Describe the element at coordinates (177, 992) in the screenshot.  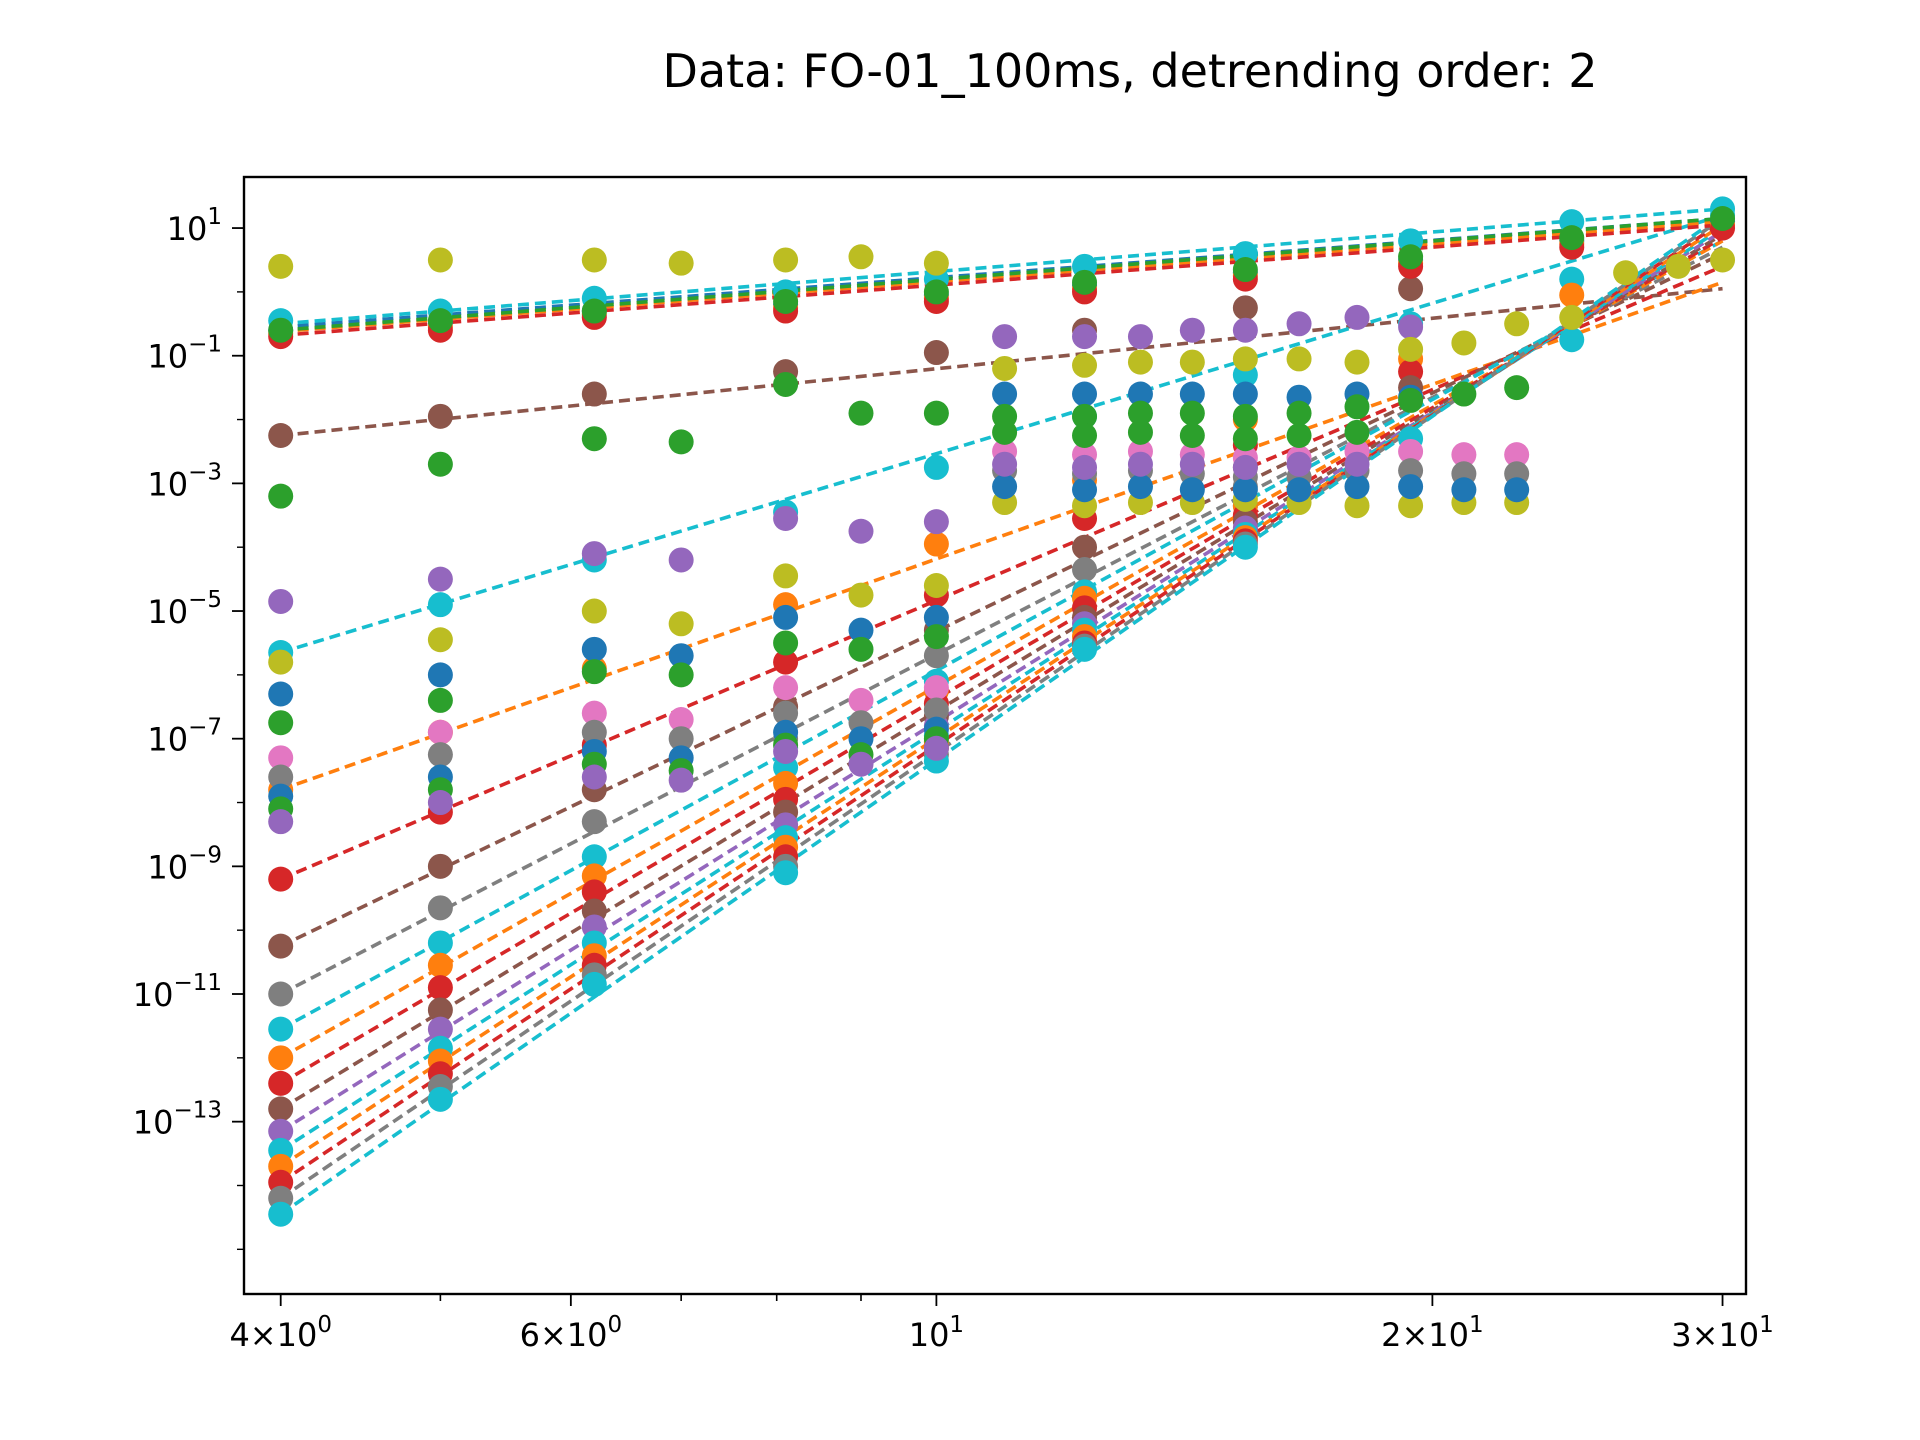
I see `y-tick-label: 10⁻¹¹` at that location.